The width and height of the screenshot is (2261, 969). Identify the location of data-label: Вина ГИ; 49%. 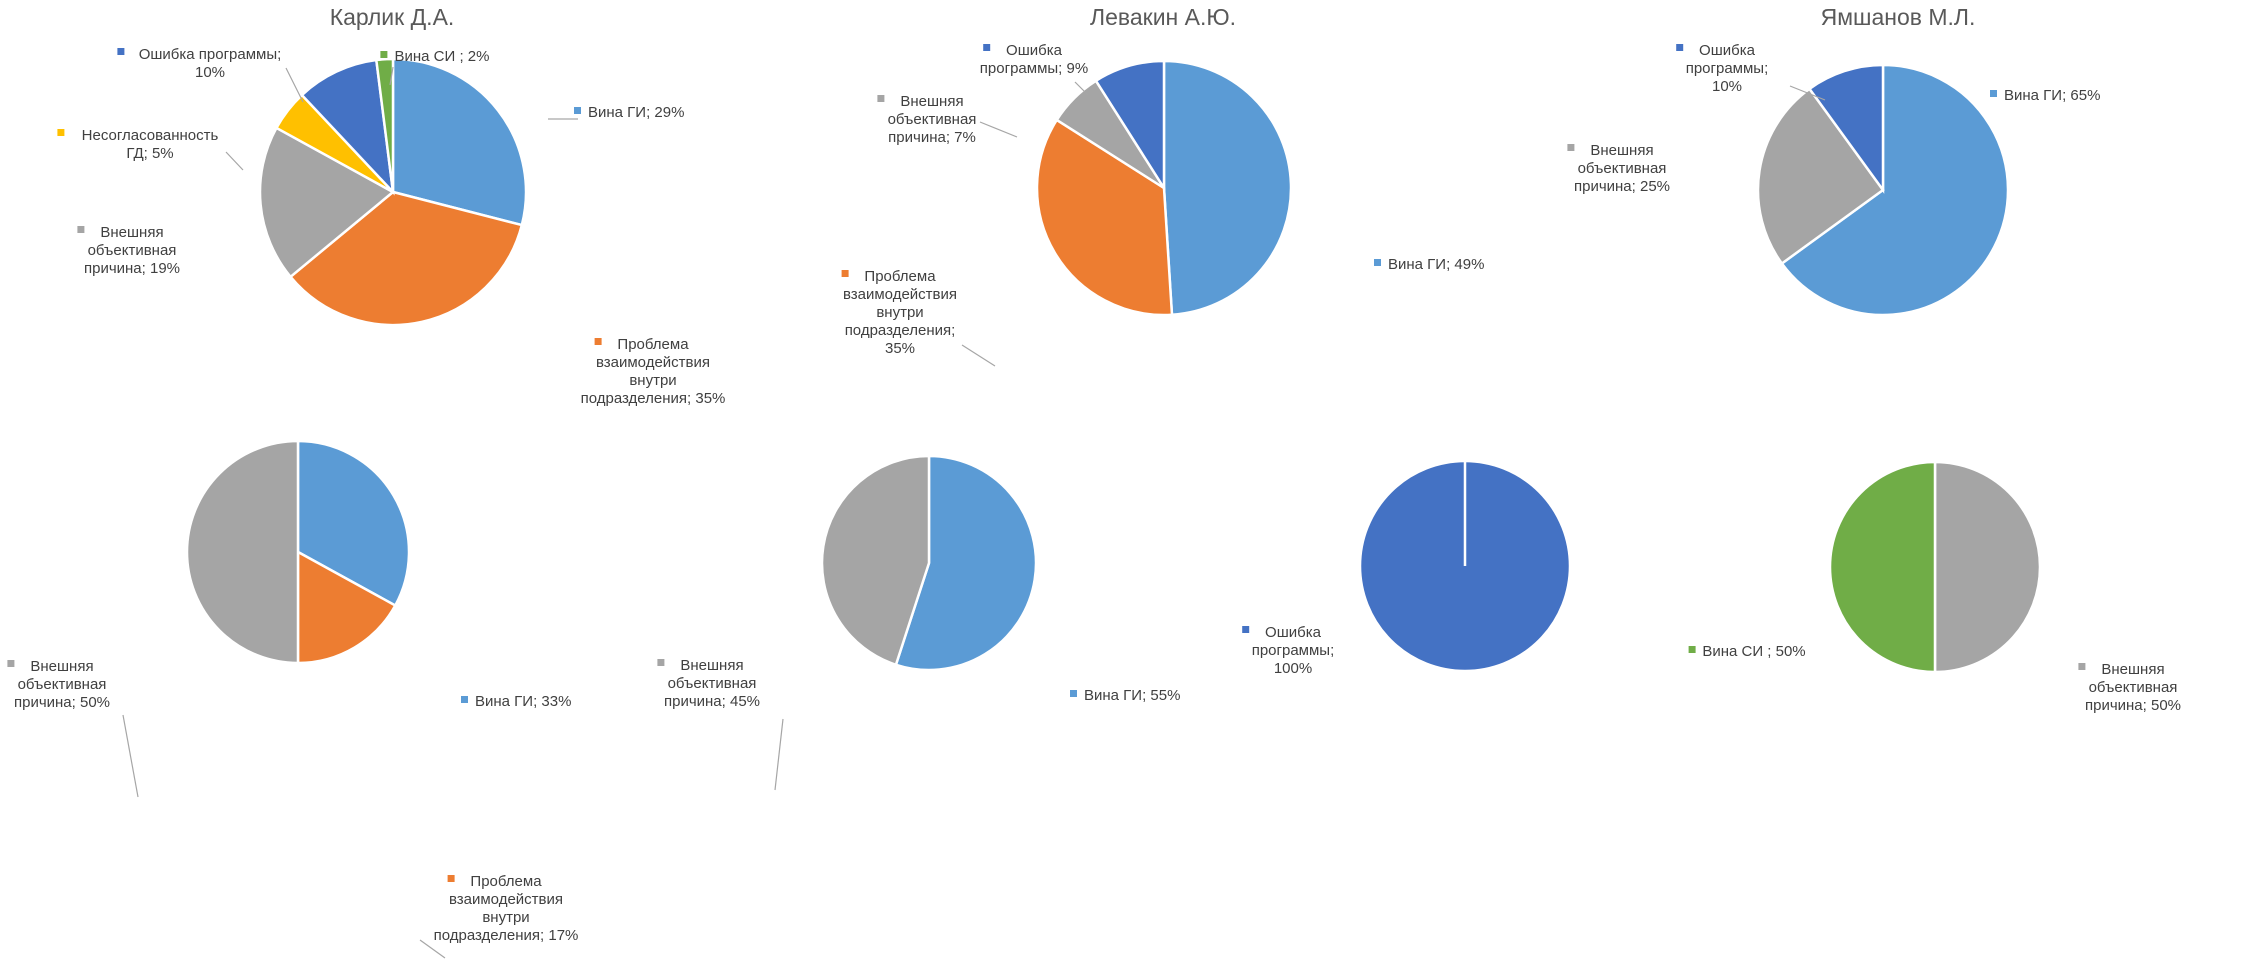
(1436, 264).